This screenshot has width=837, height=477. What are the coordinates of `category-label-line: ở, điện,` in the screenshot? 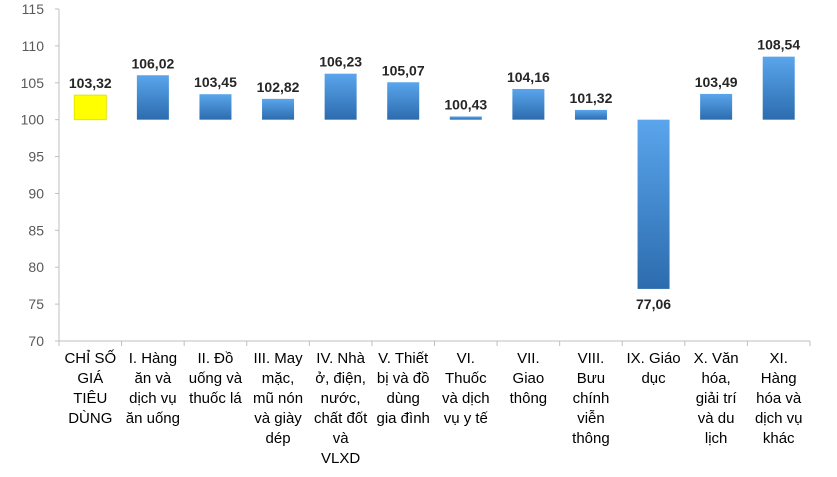 It's located at (340, 378).